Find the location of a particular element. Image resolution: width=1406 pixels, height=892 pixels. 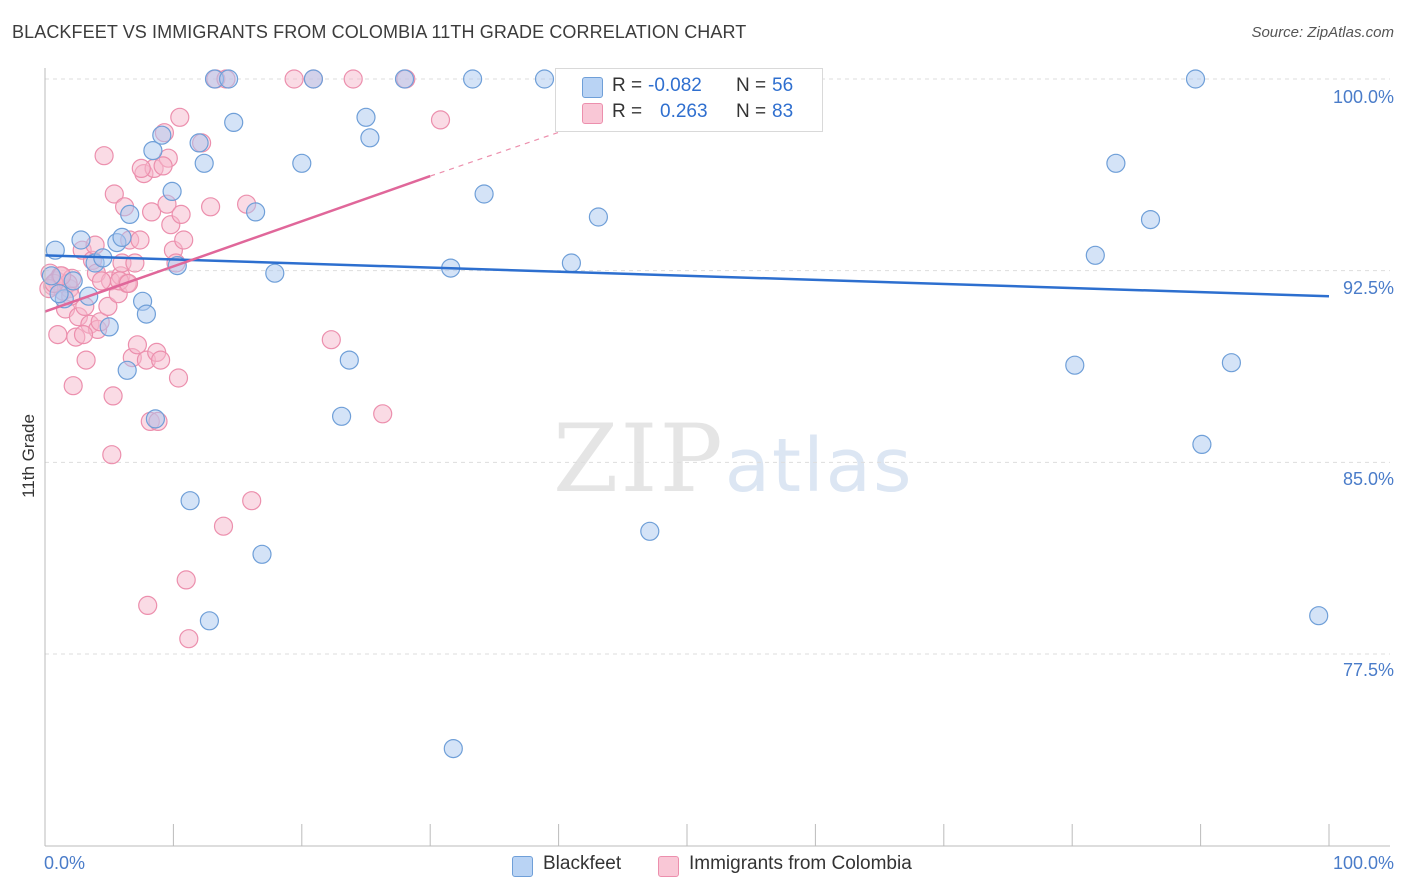

watermark: ZIPatlas is located at coordinates (733, 459).